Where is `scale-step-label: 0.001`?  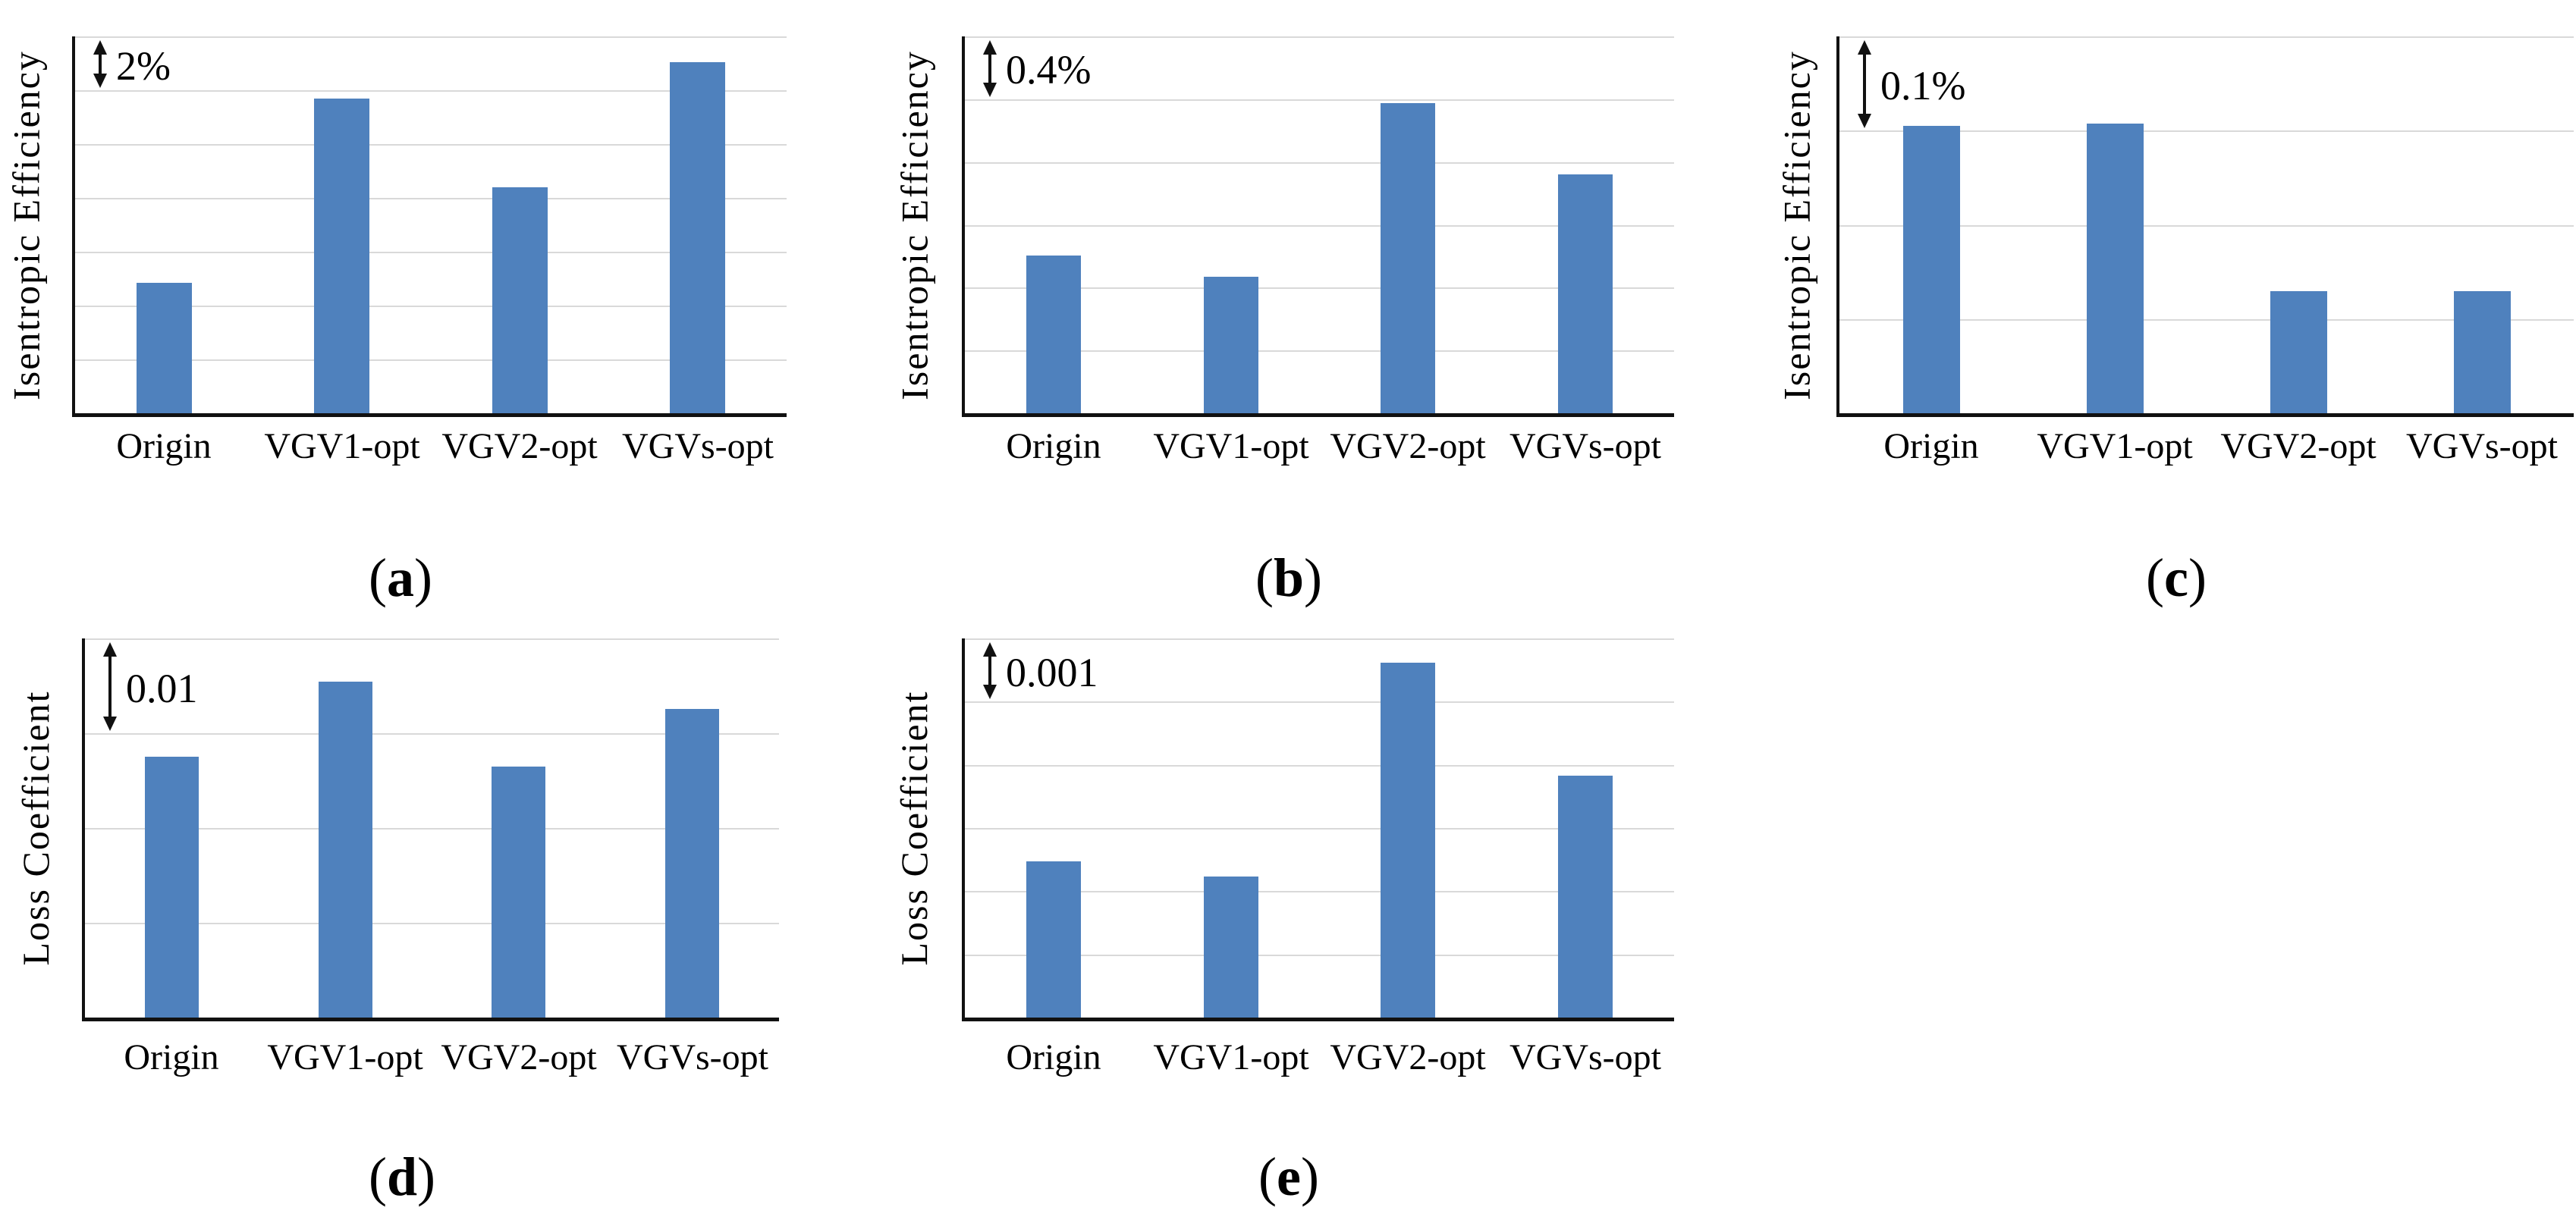 scale-step-label: 0.001 is located at coordinates (1052, 673).